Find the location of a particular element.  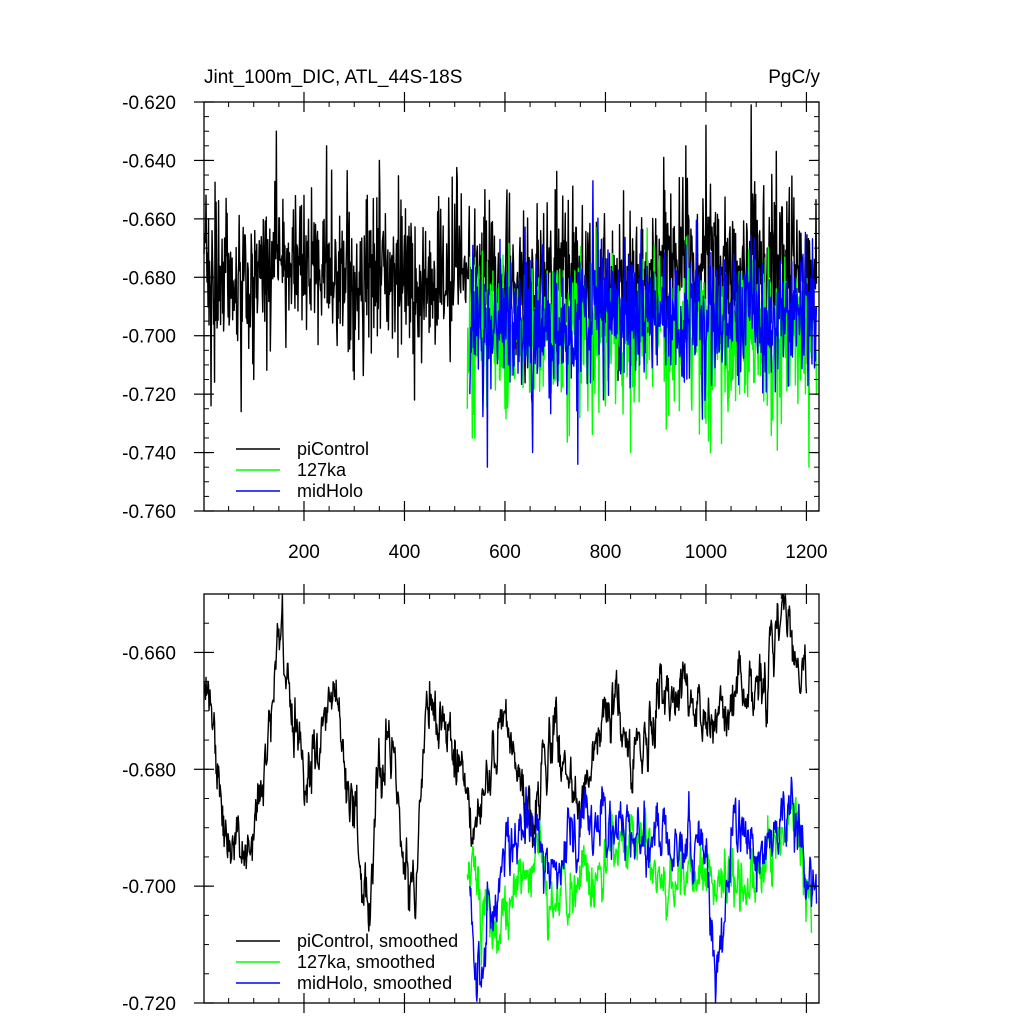

top-legend-label-picontrol: piControl is located at coordinates (333, 449).